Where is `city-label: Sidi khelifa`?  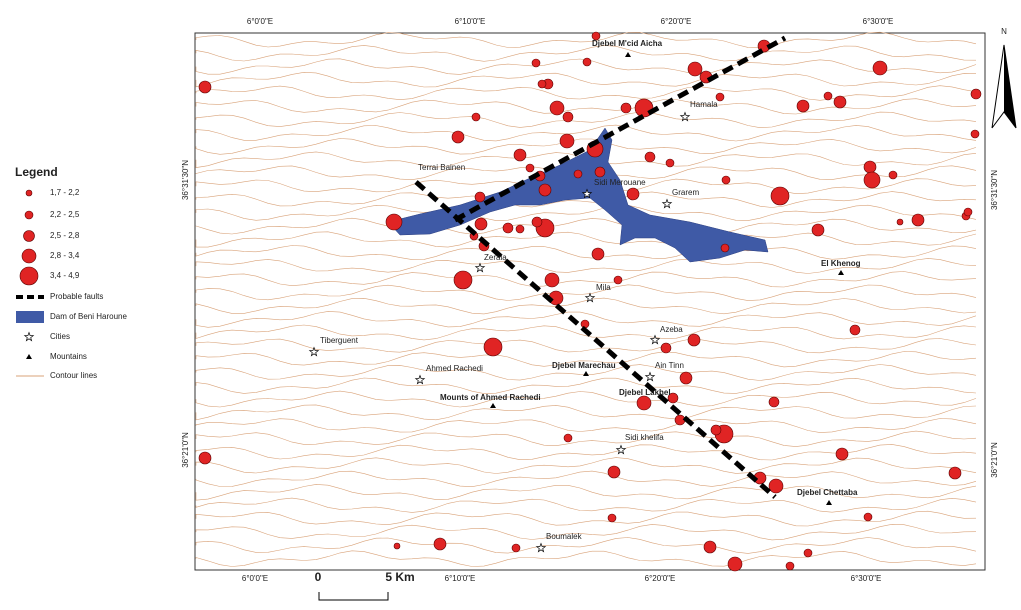
city-label: Sidi khelifa is located at coordinates (644, 437).